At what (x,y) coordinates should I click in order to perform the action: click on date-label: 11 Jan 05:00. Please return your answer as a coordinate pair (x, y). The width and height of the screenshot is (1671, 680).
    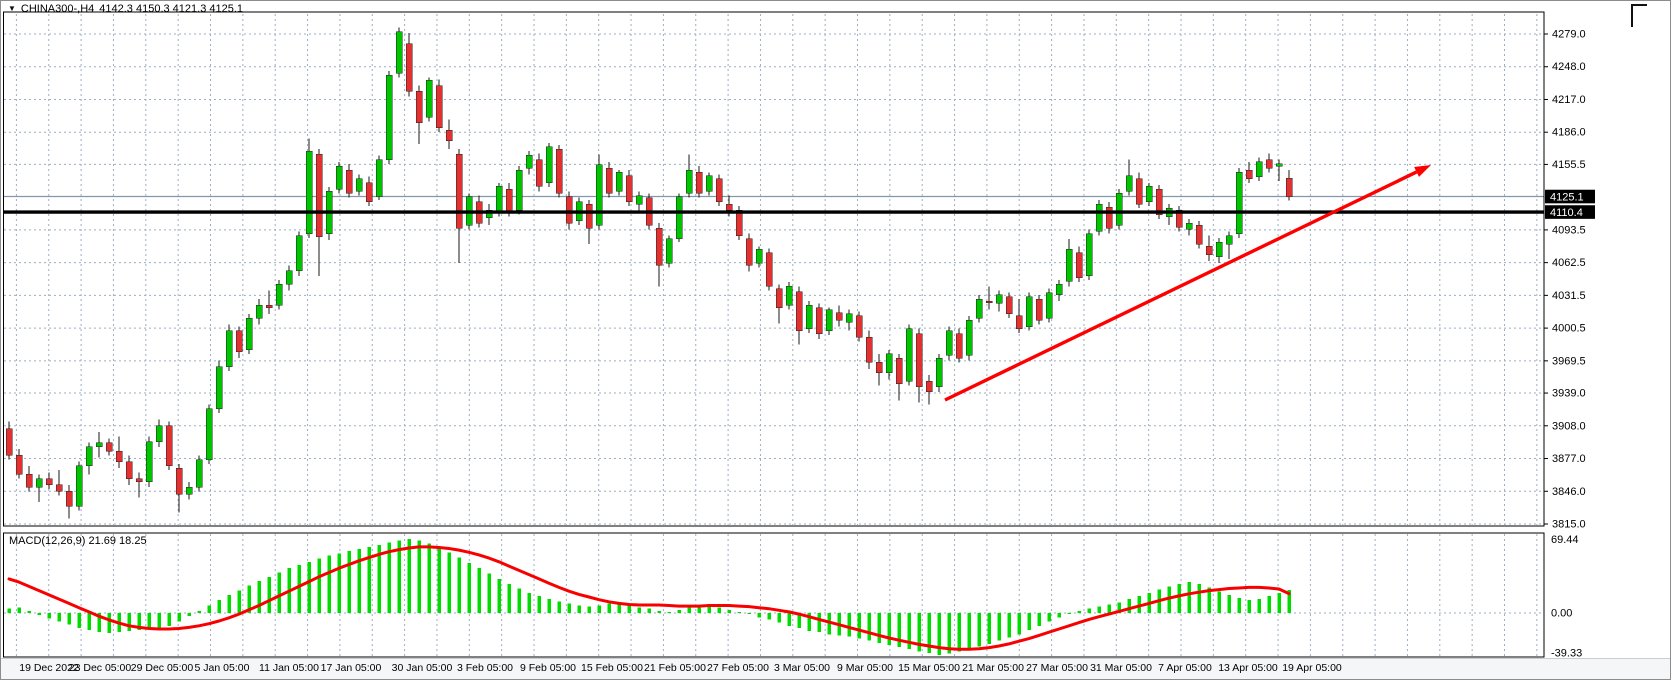
    Looking at the image, I should click on (289, 668).